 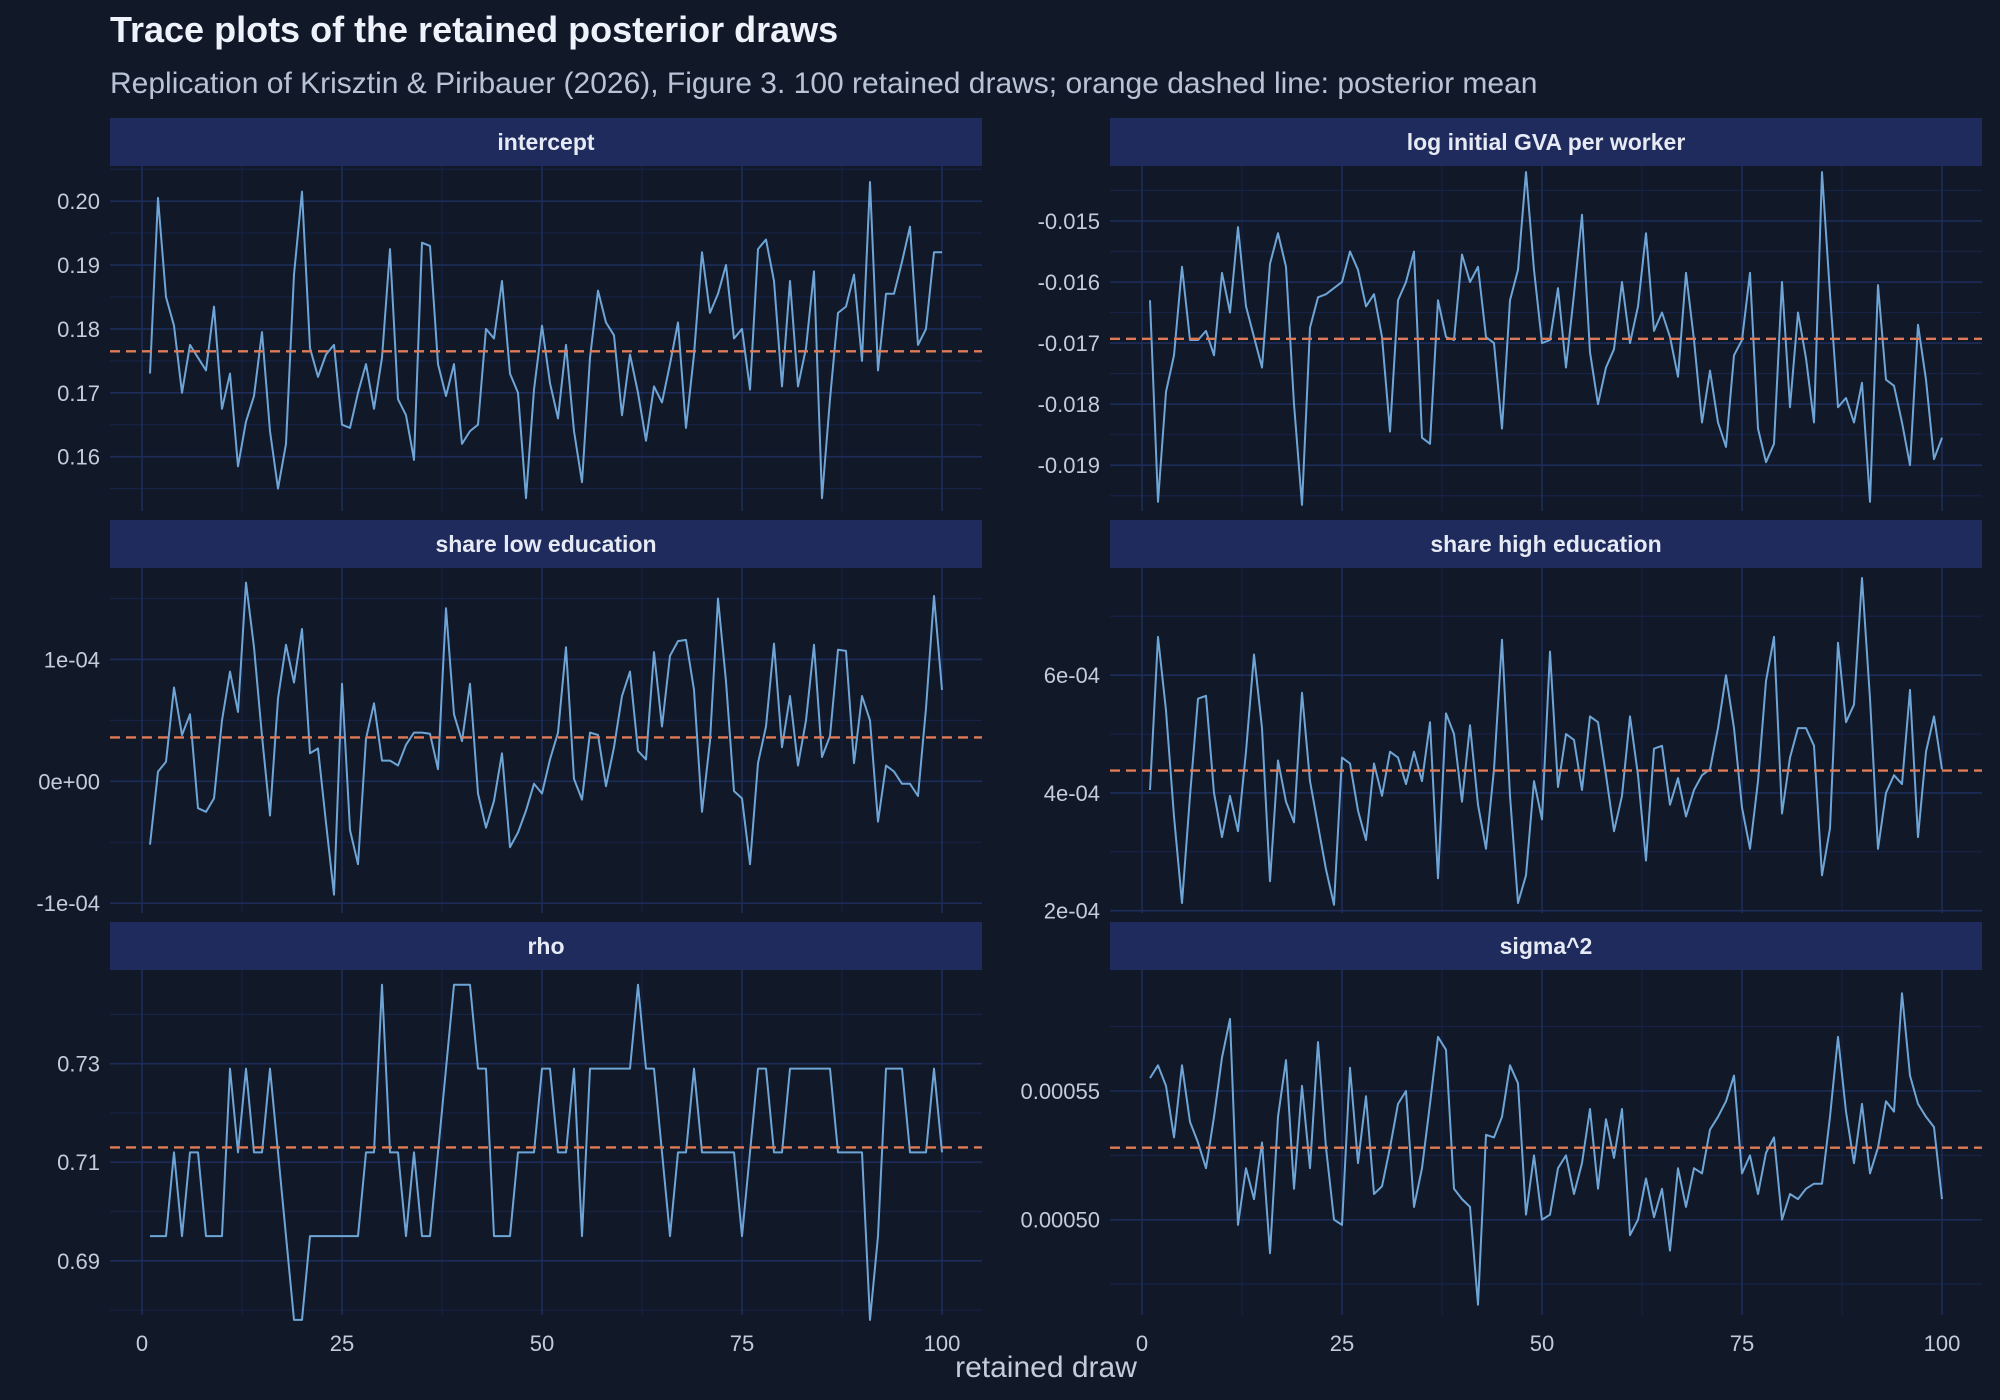 I want to click on y-tick-label: -0.019, so click(x=1069, y=465).